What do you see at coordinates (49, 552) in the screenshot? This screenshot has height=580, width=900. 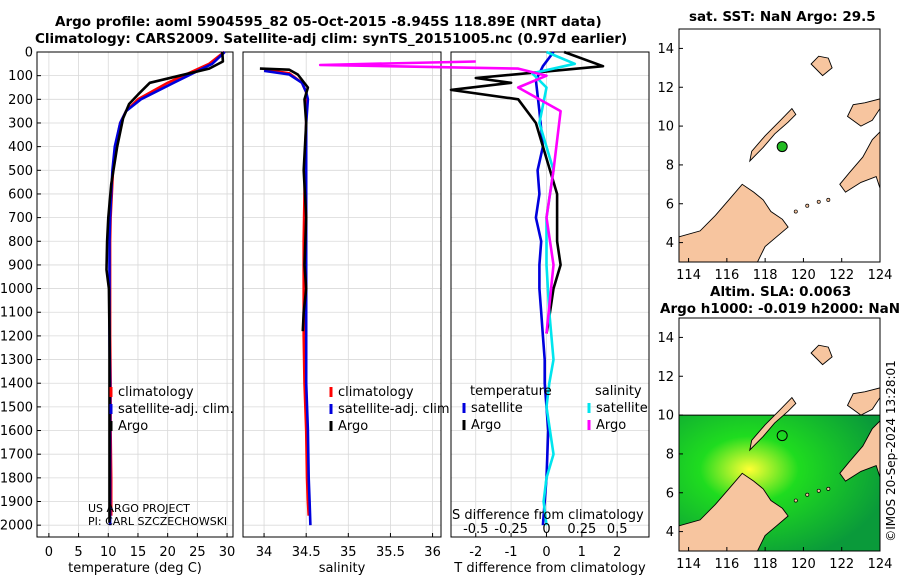 I see `temperature-xtick-label: 0` at bounding box center [49, 552].